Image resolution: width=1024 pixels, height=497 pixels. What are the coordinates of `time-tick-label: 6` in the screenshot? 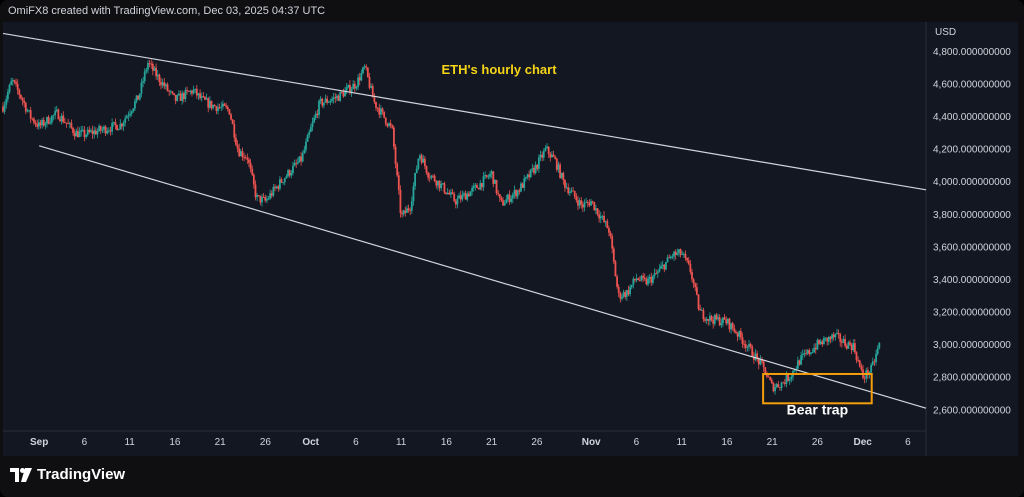 It's located at (356, 442).